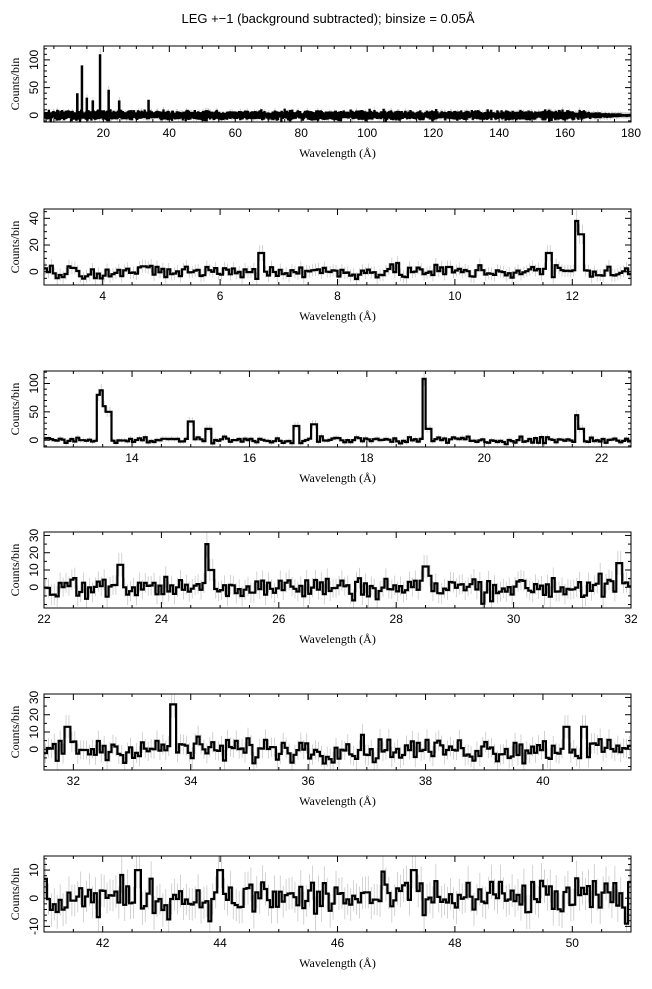 This screenshot has height=989, width=652. What do you see at coordinates (220, 296) in the screenshot?
I see `x-tick-label: 6` at bounding box center [220, 296].